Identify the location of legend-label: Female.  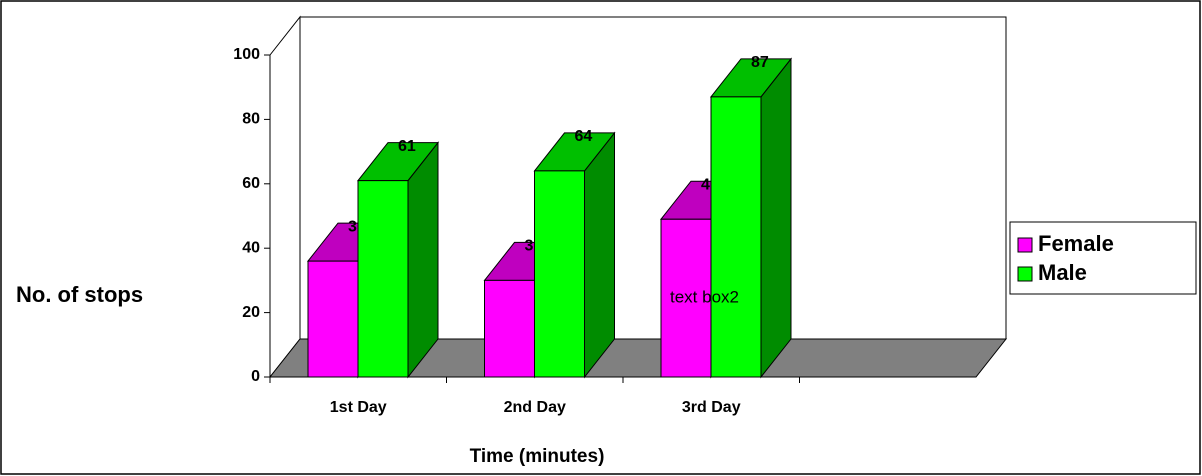
(1076, 243).